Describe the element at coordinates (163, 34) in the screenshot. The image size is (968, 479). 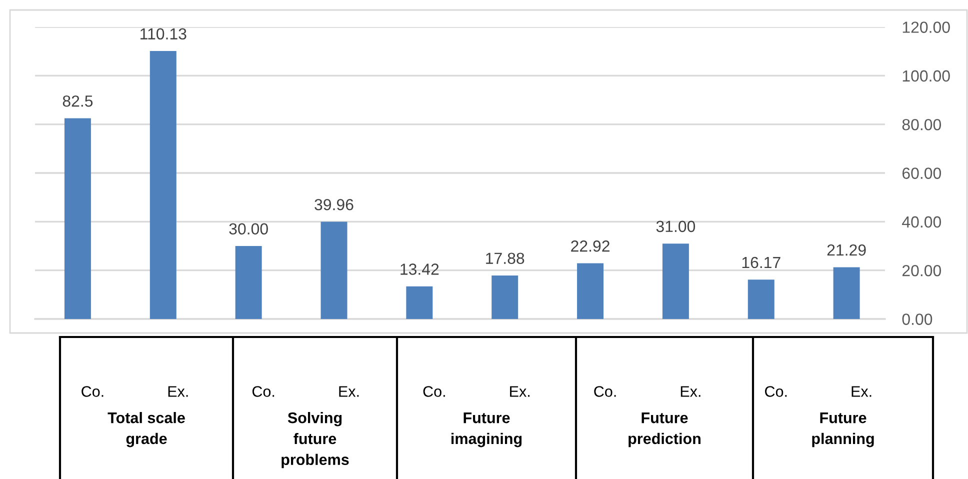
I see `data-label: 110.13` at that location.